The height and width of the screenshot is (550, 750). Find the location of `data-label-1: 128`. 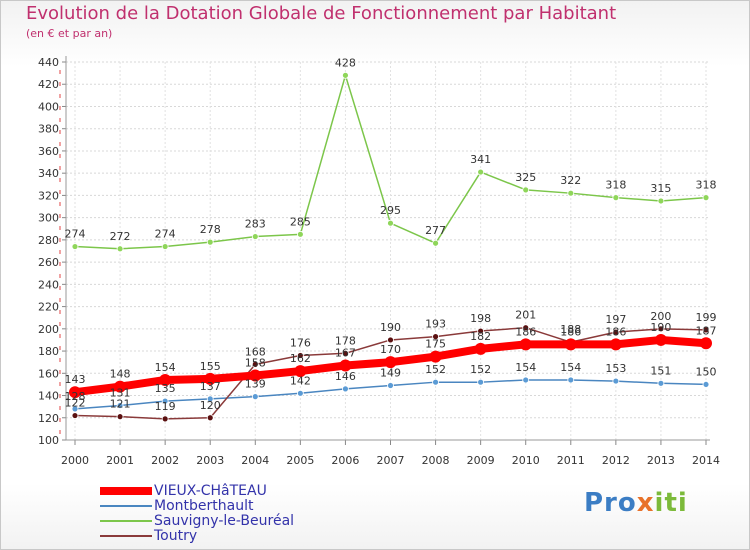

data-label-1: 128 is located at coordinates (75, 396).